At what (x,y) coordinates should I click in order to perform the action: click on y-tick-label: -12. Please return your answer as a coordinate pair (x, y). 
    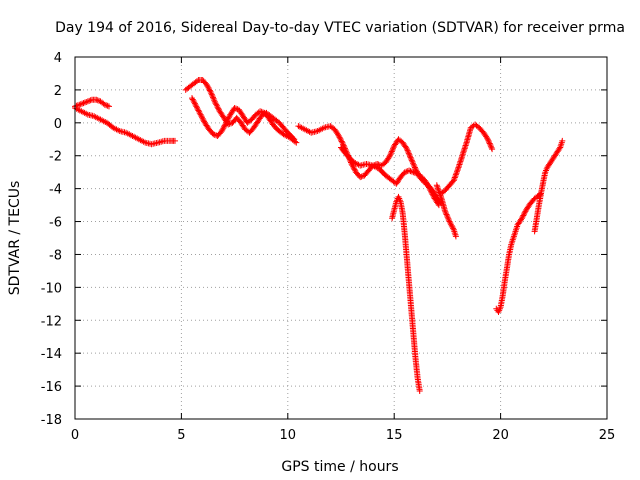
    Looking at the image, I should click on (51, 321).